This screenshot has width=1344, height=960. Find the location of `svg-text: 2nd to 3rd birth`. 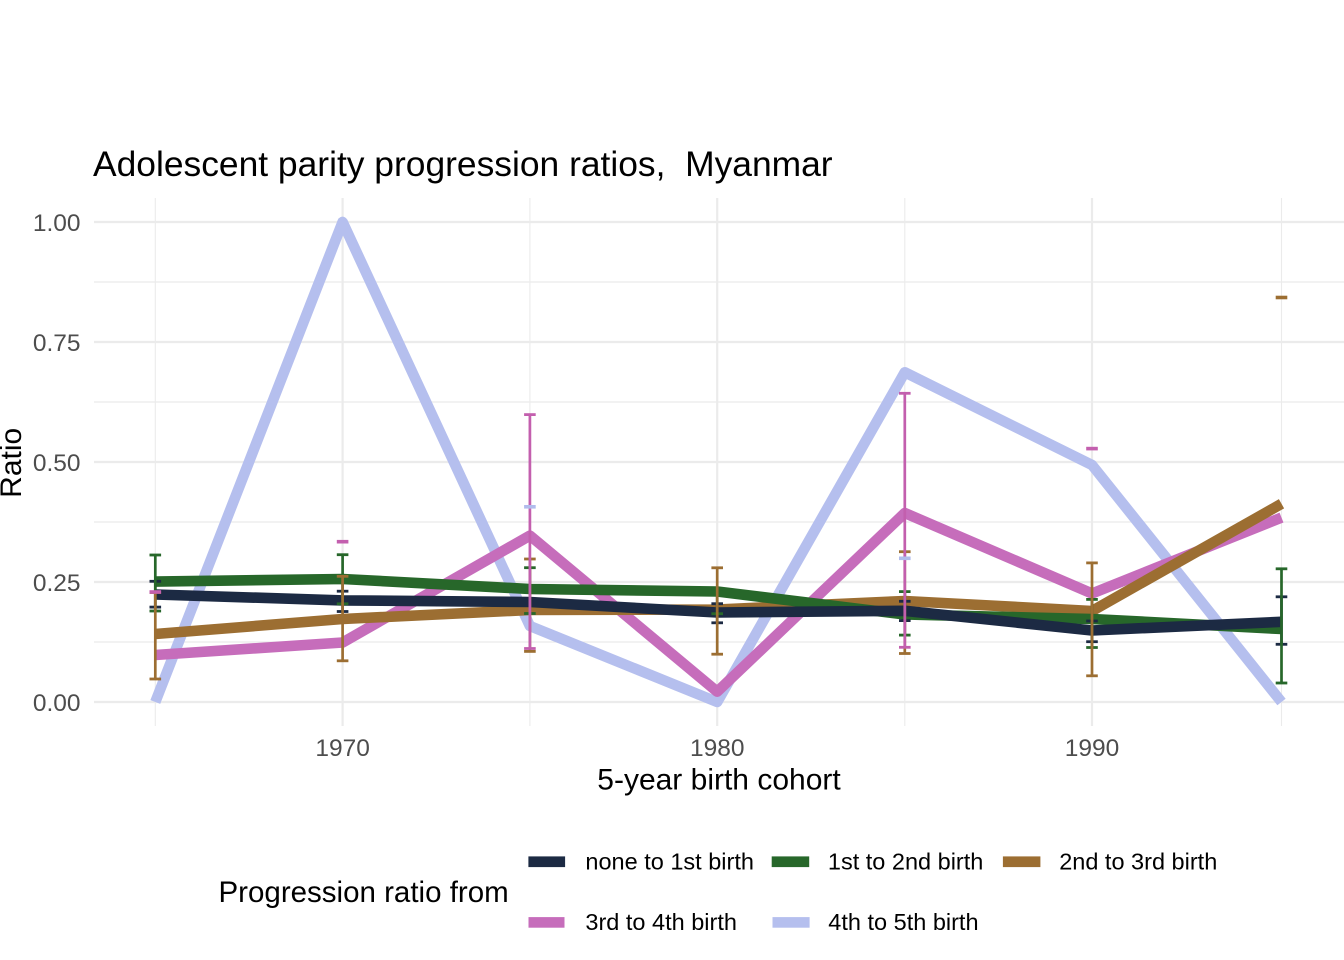

svg-text: 2nd to 3rd birth is located at coordinates (1138, 862).